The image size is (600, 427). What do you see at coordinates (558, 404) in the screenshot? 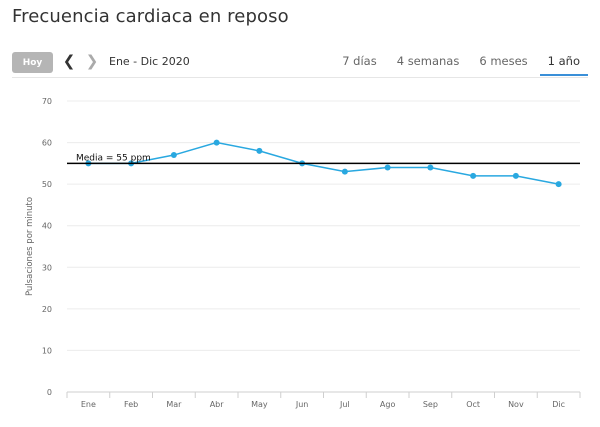
I see `x-tick-label: Dic` at bounding box center [558, 404].